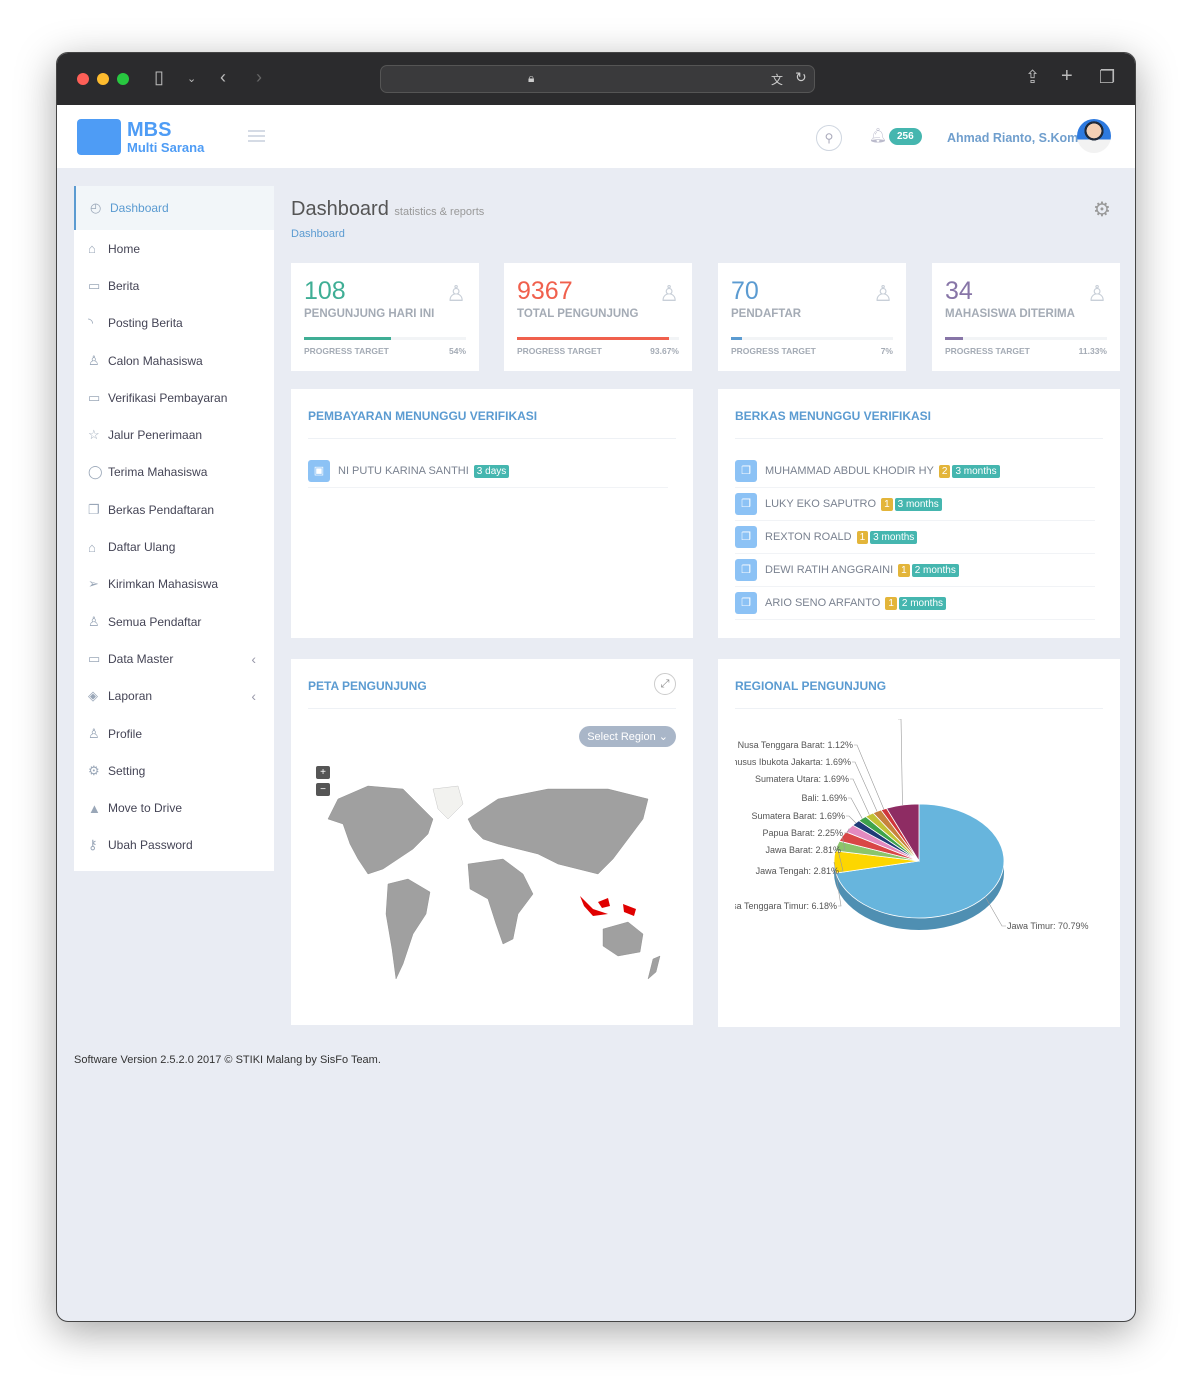 This screenshot has width=1192, height=1382. I want to click on notification-badge: 256, so click(905, 136).